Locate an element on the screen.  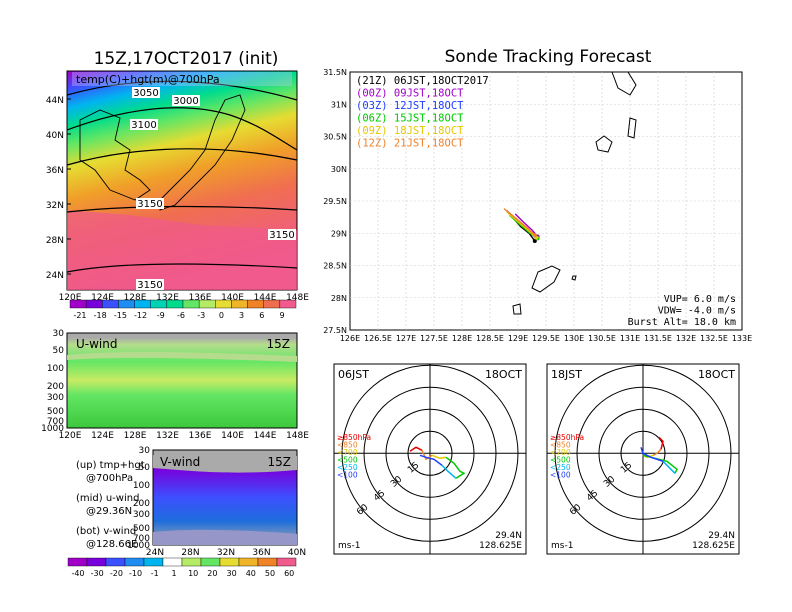
track-lon-tick: 126.5E is located at coordinates (378, 338).